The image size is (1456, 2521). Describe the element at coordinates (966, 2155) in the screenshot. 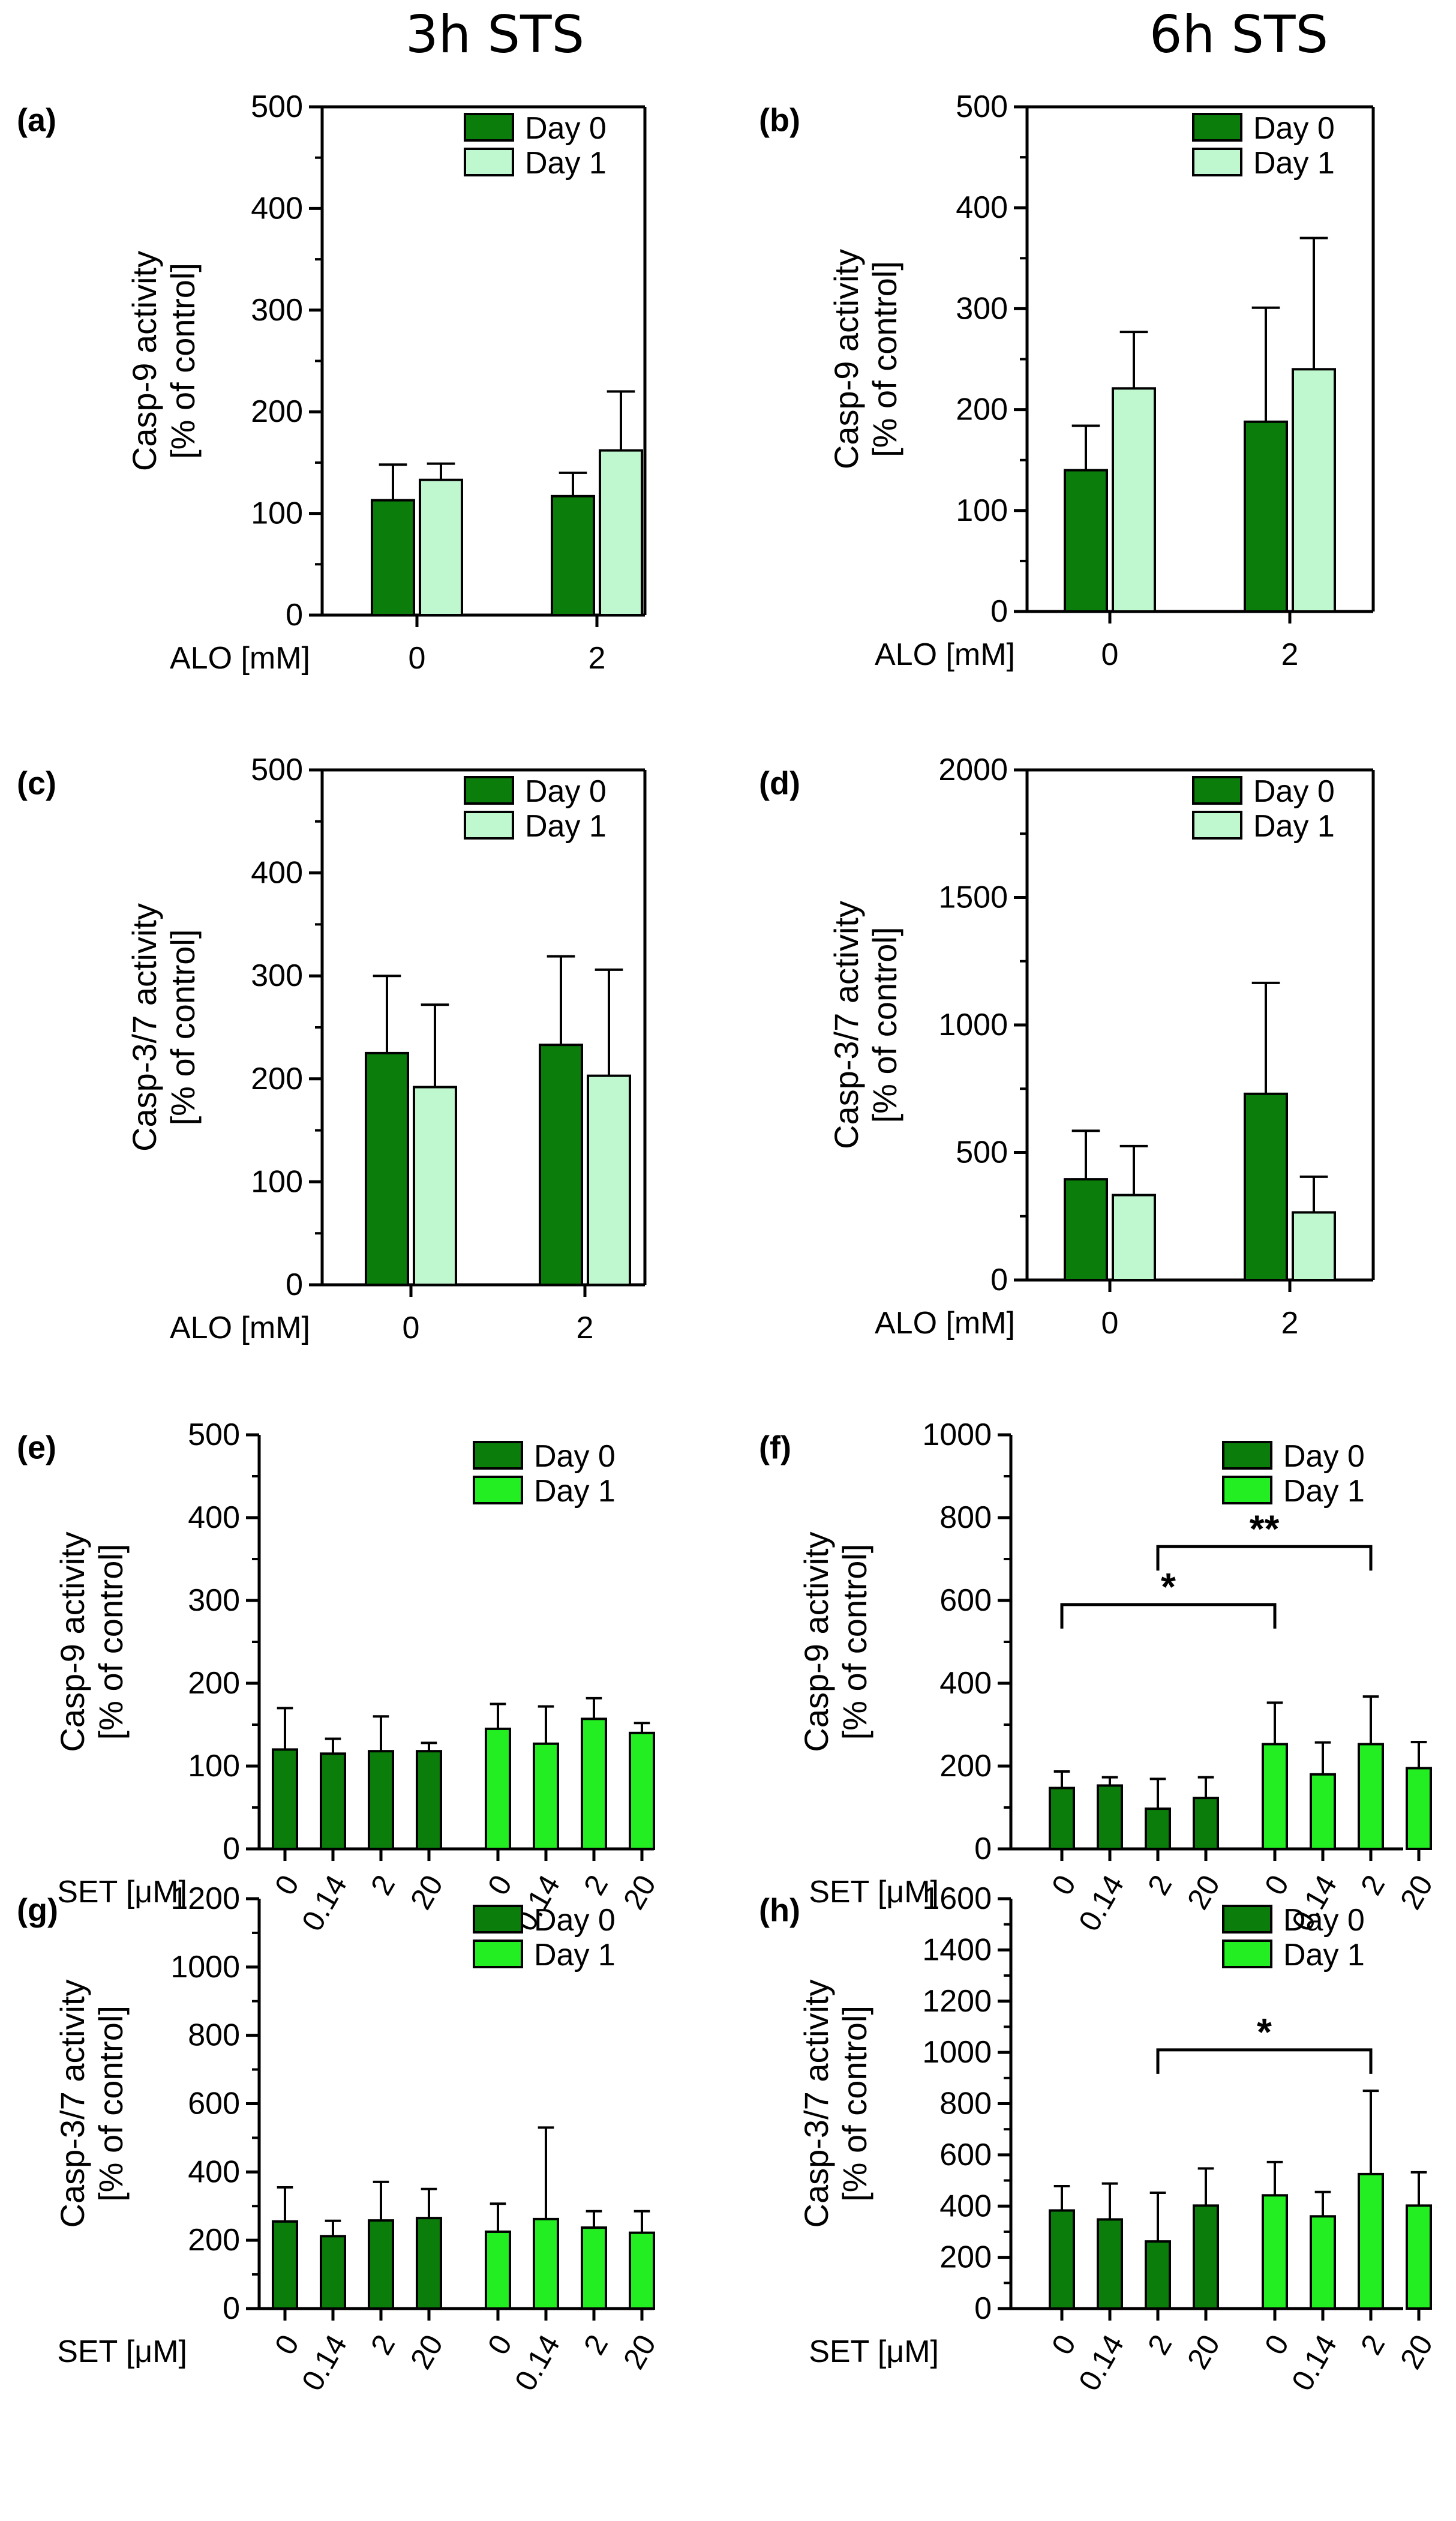

I see `y-tick-label: 600` at that location.